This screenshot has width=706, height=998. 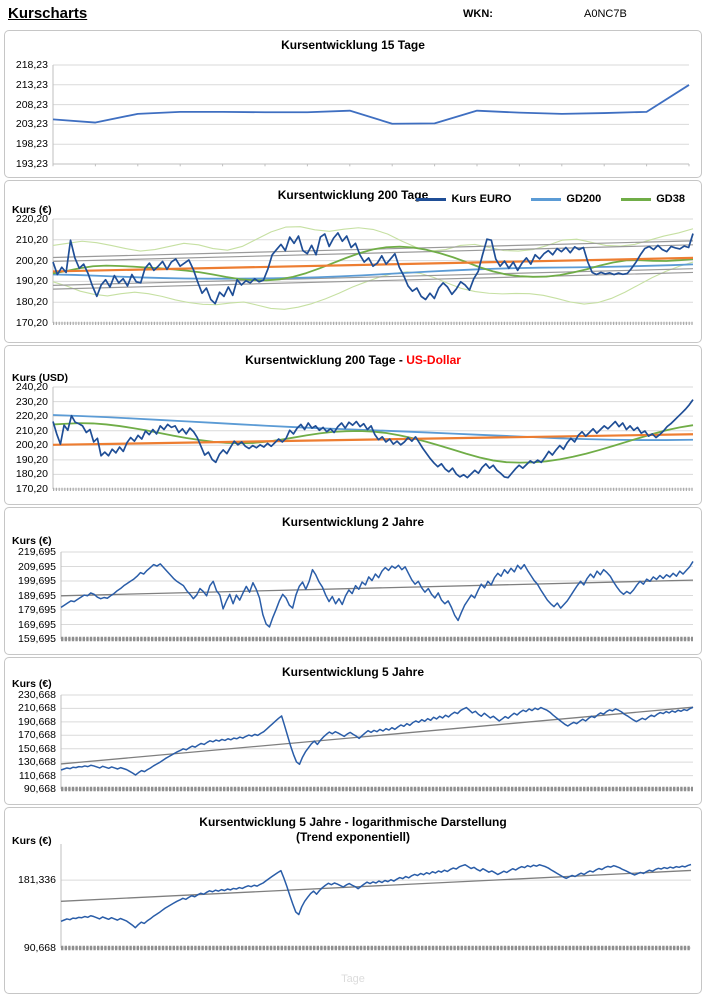 I want to click on chart-title-highlight: US-Dollar, so click(x=433, y=360).